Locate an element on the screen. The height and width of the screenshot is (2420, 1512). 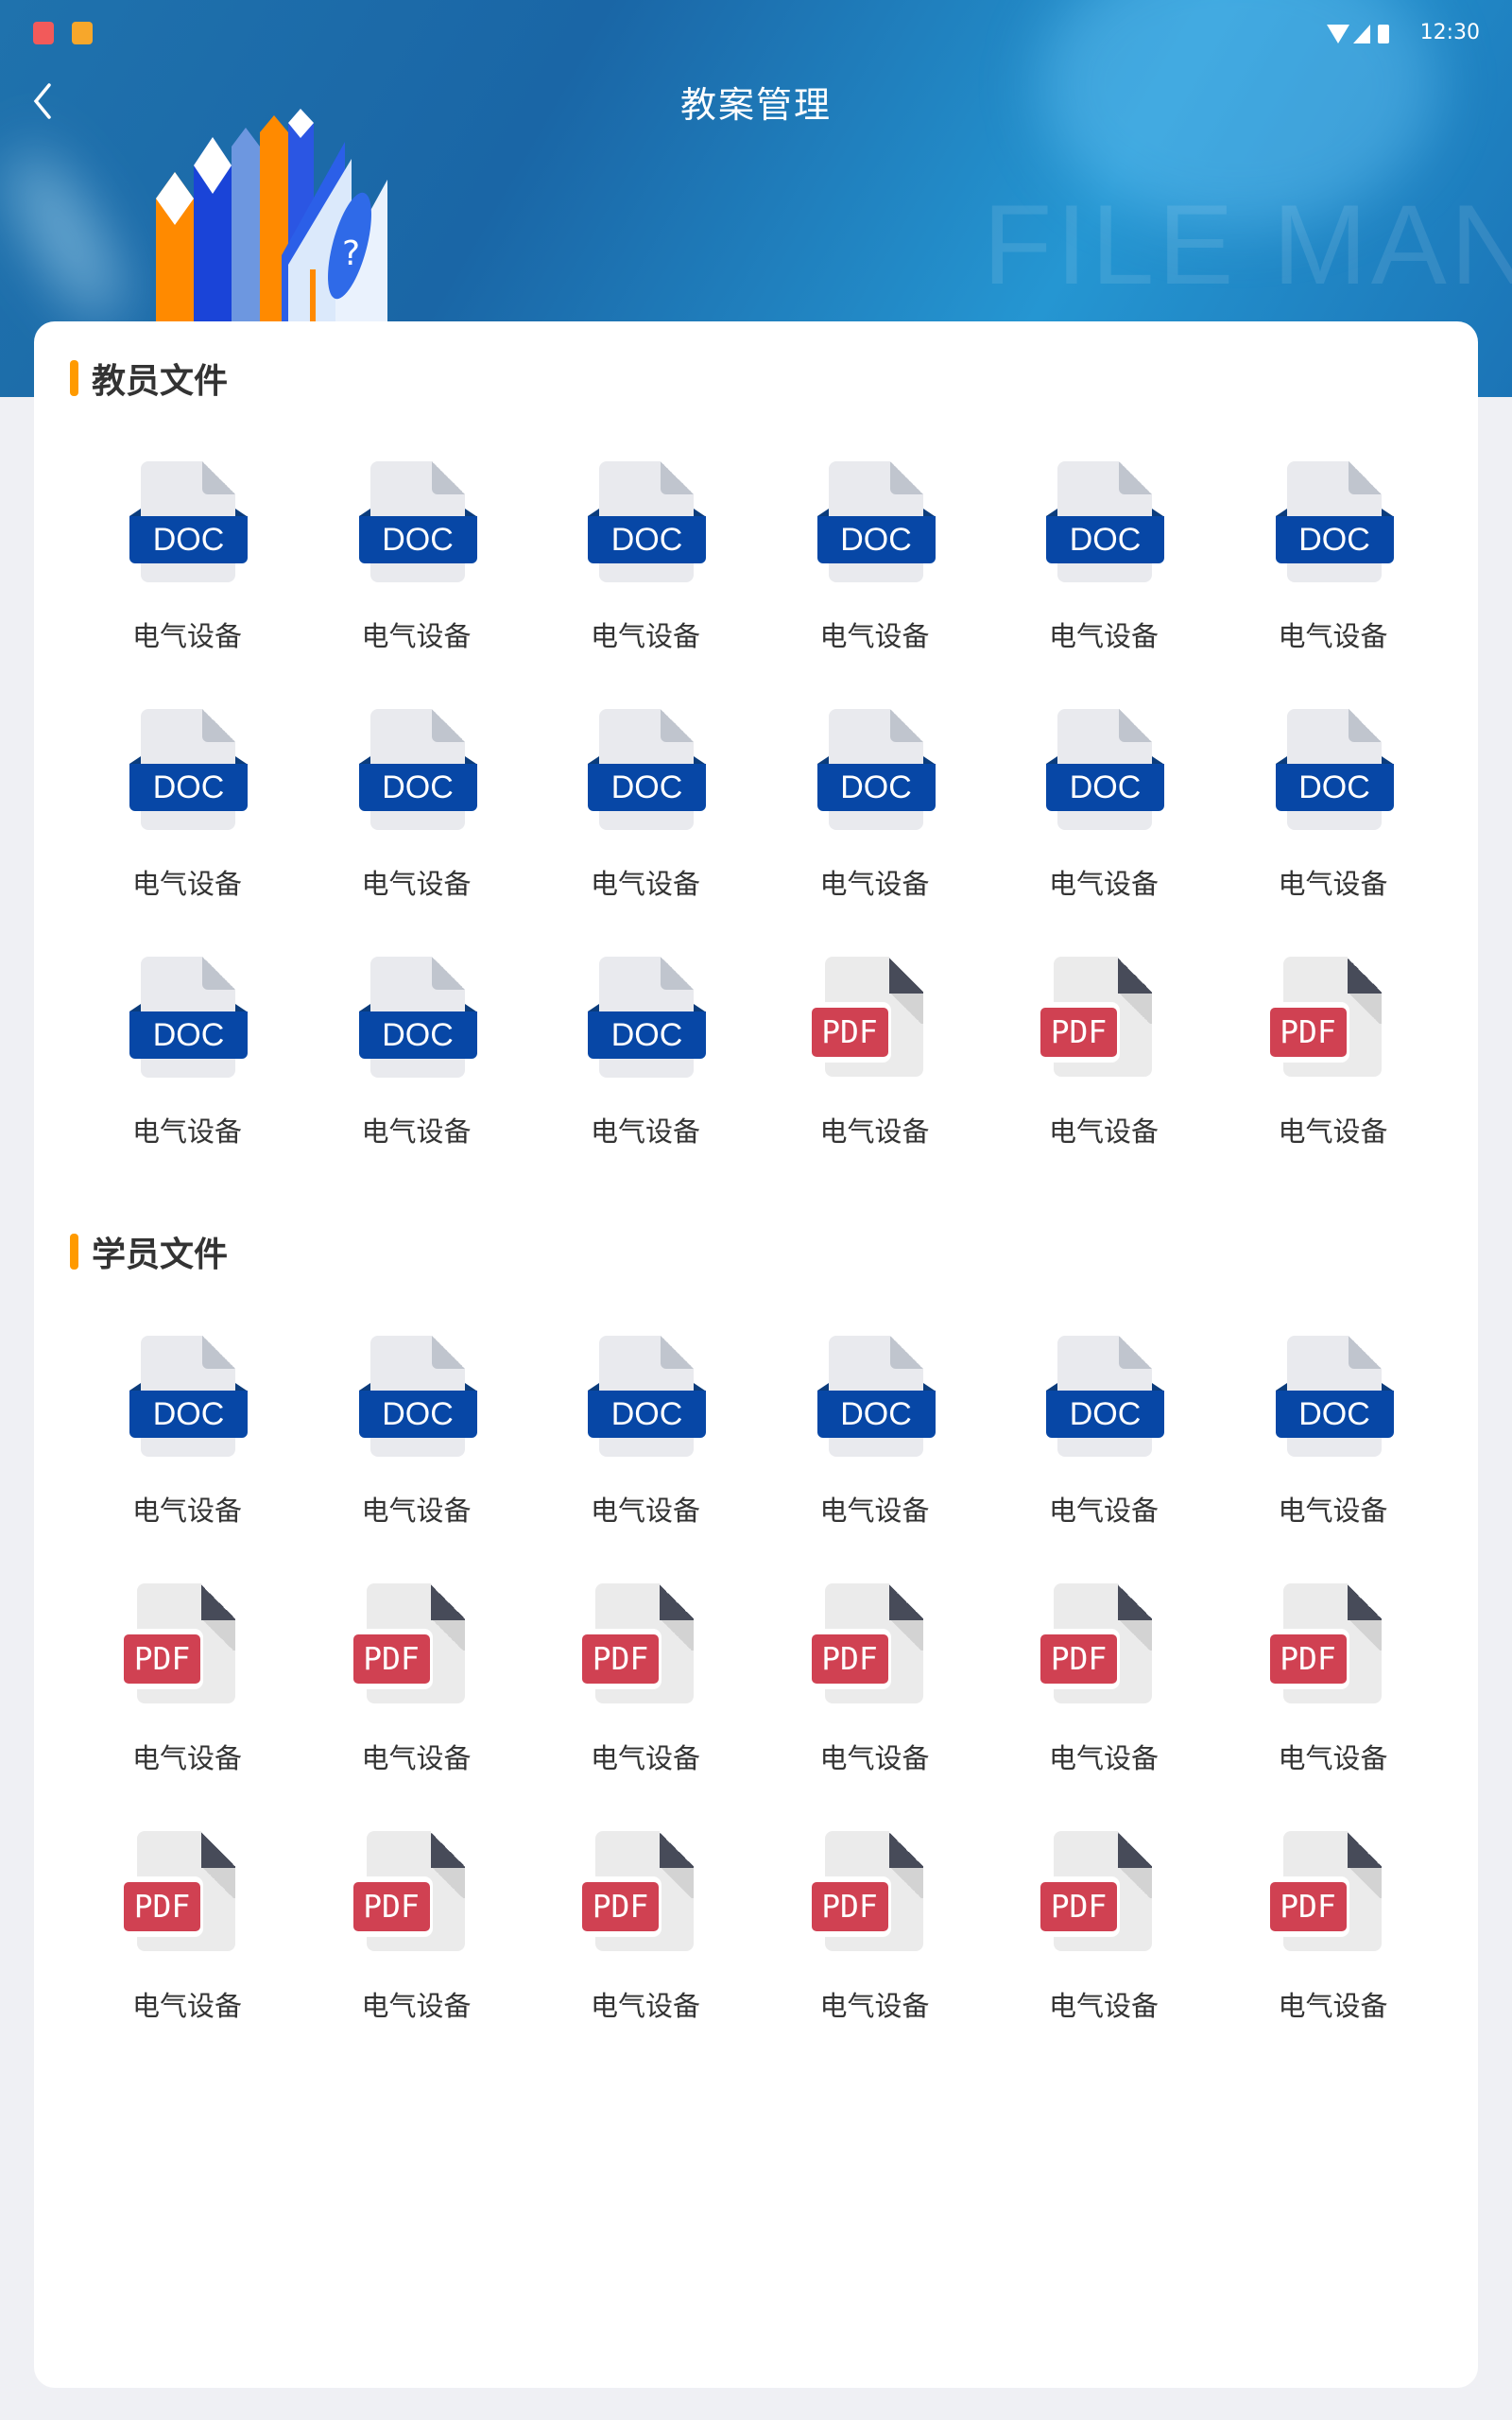
page-title: 教案管理 is located at coordinates (755, 105).